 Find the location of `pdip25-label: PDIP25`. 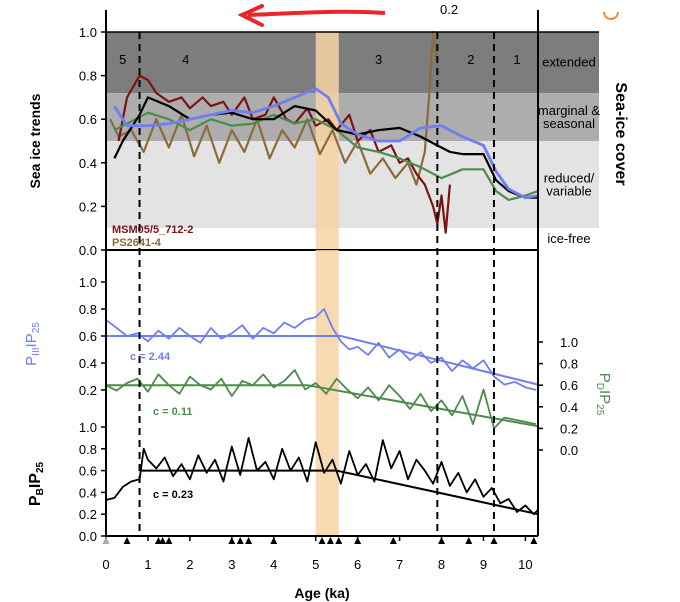

pdip25-label: PDIP25 is located at coordinates (603, 394).